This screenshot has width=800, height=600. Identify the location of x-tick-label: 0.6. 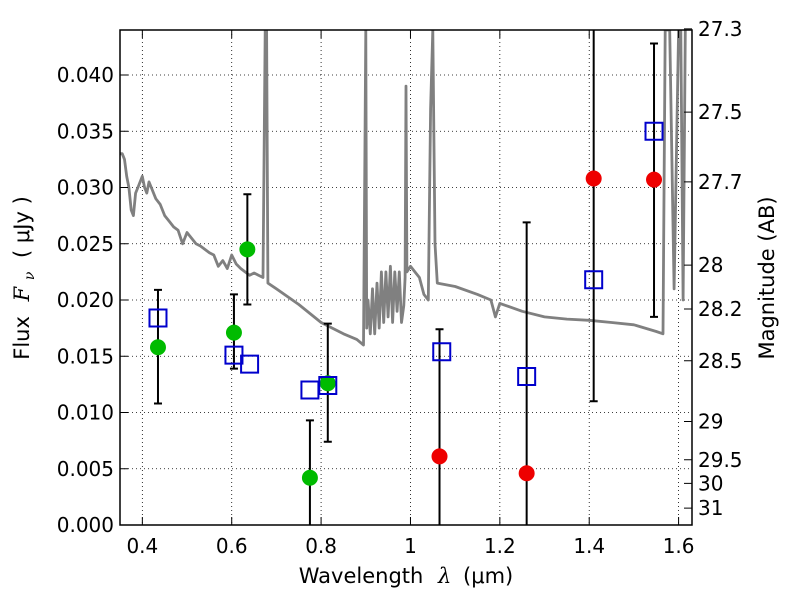
(232, 546).